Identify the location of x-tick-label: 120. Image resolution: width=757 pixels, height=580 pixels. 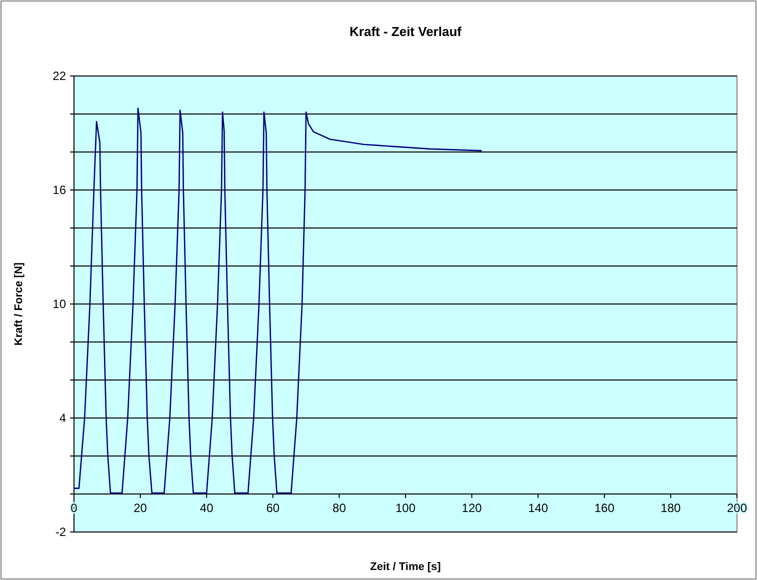
(472, 508).